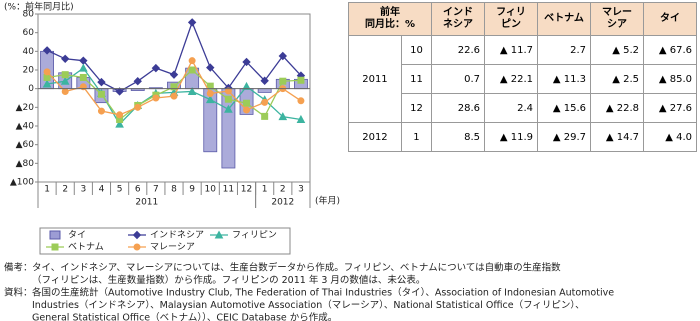 The image size is (700, 321). I want to click on x-tick-label: 10, so click(211, 190).